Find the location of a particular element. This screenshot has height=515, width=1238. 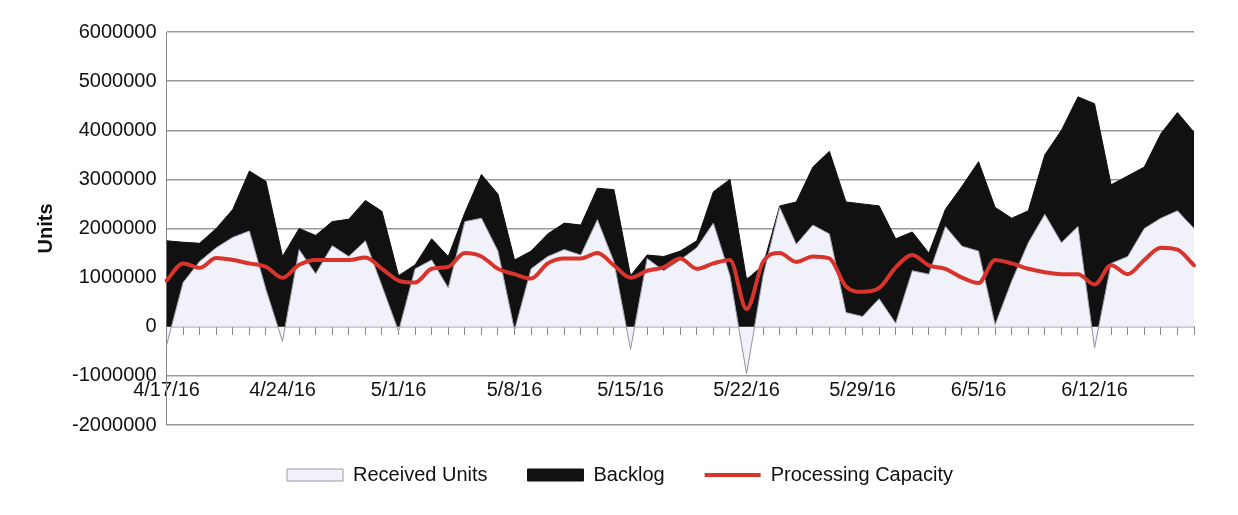

x-tick-label: 5/29/16 is located at coordinates (862, 389).